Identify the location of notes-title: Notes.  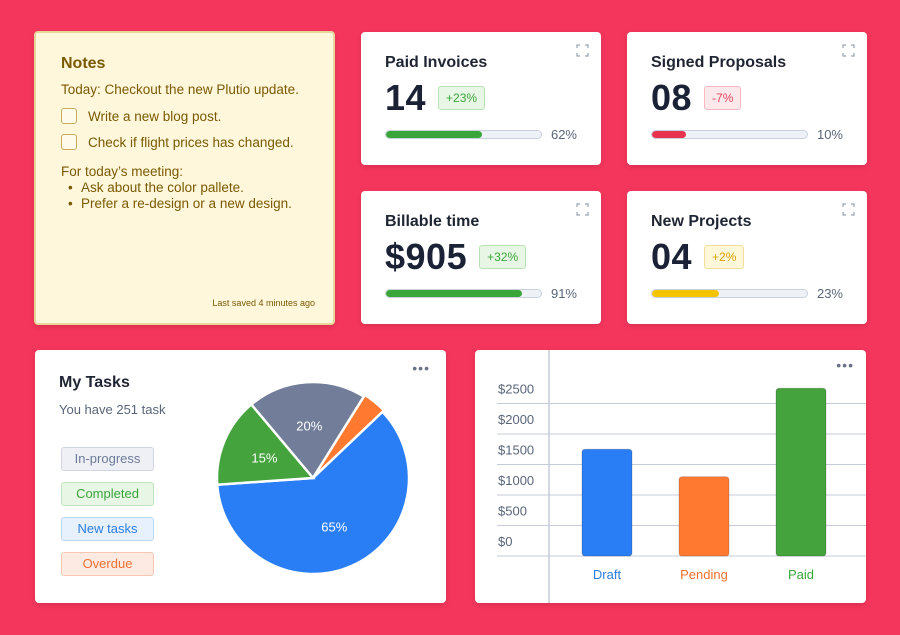
(83, 63).